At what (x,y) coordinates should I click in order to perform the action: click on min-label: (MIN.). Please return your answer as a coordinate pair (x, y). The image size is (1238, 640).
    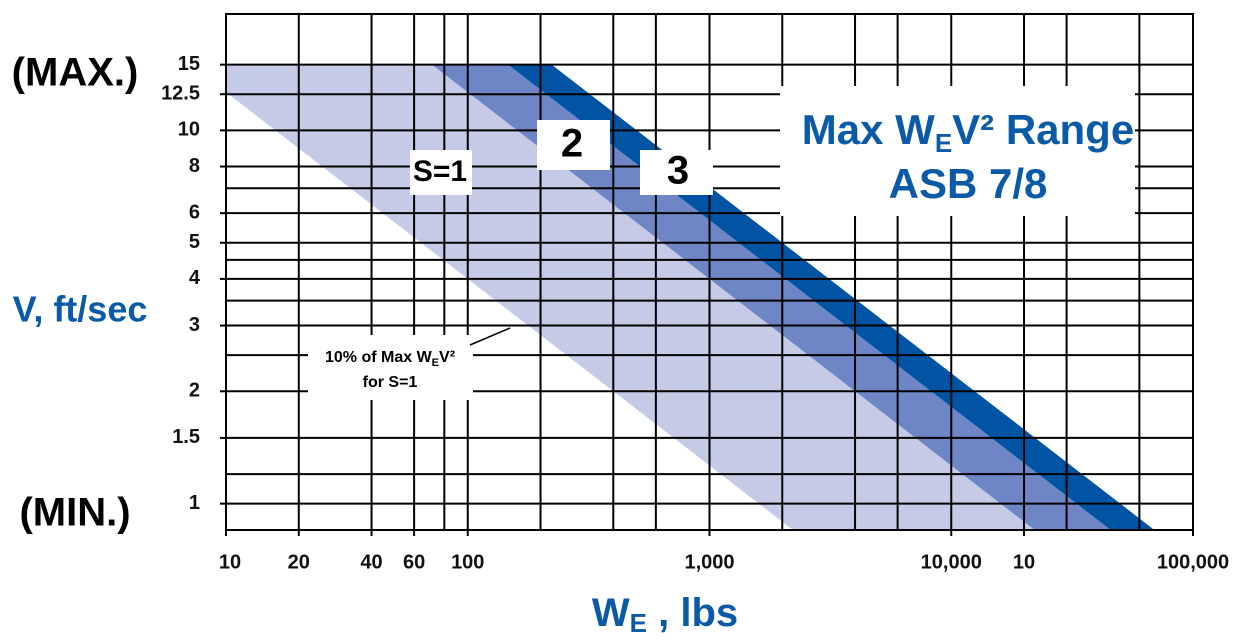
    Looking at the image, I should click on (74, 513).